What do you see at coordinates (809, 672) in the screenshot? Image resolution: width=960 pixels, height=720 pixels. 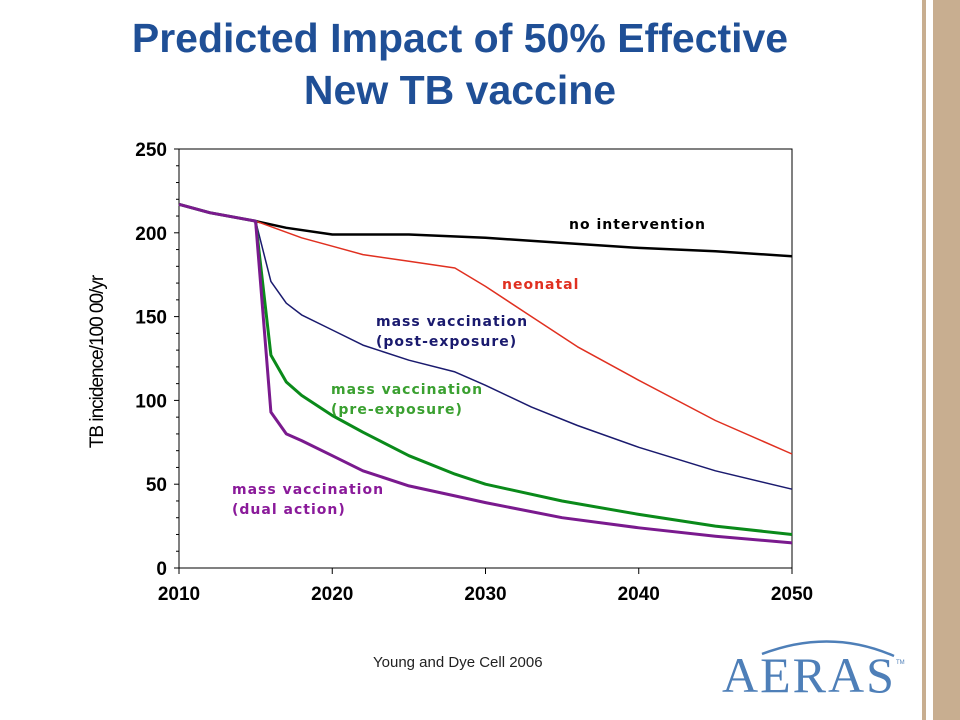 I see `logo-text: AERAS` at bounding box center [809, 672].